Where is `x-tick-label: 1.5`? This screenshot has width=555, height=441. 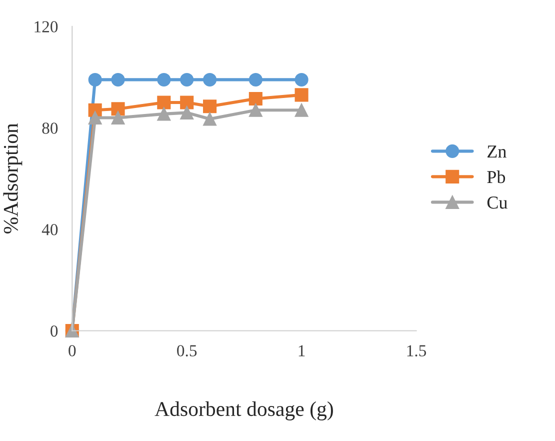 x-tick-label: 1.5 is located at coordinates (416, 350).